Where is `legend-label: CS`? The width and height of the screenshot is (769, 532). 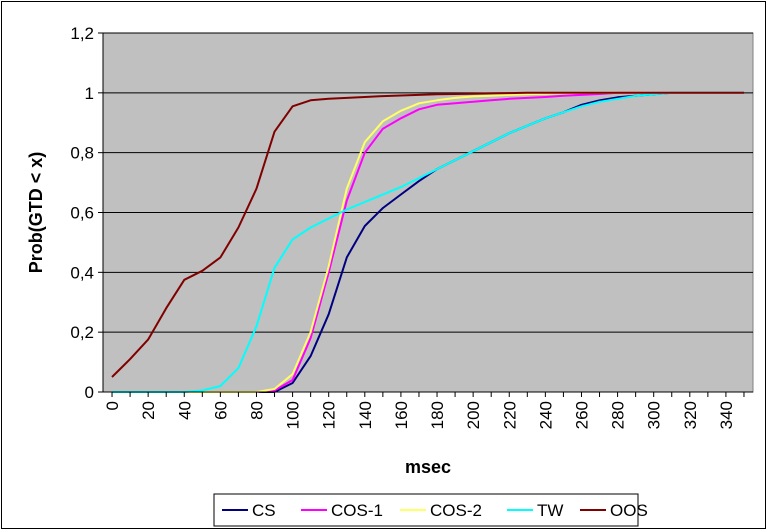 legend-label: CS is located at coordinates (264, 510).